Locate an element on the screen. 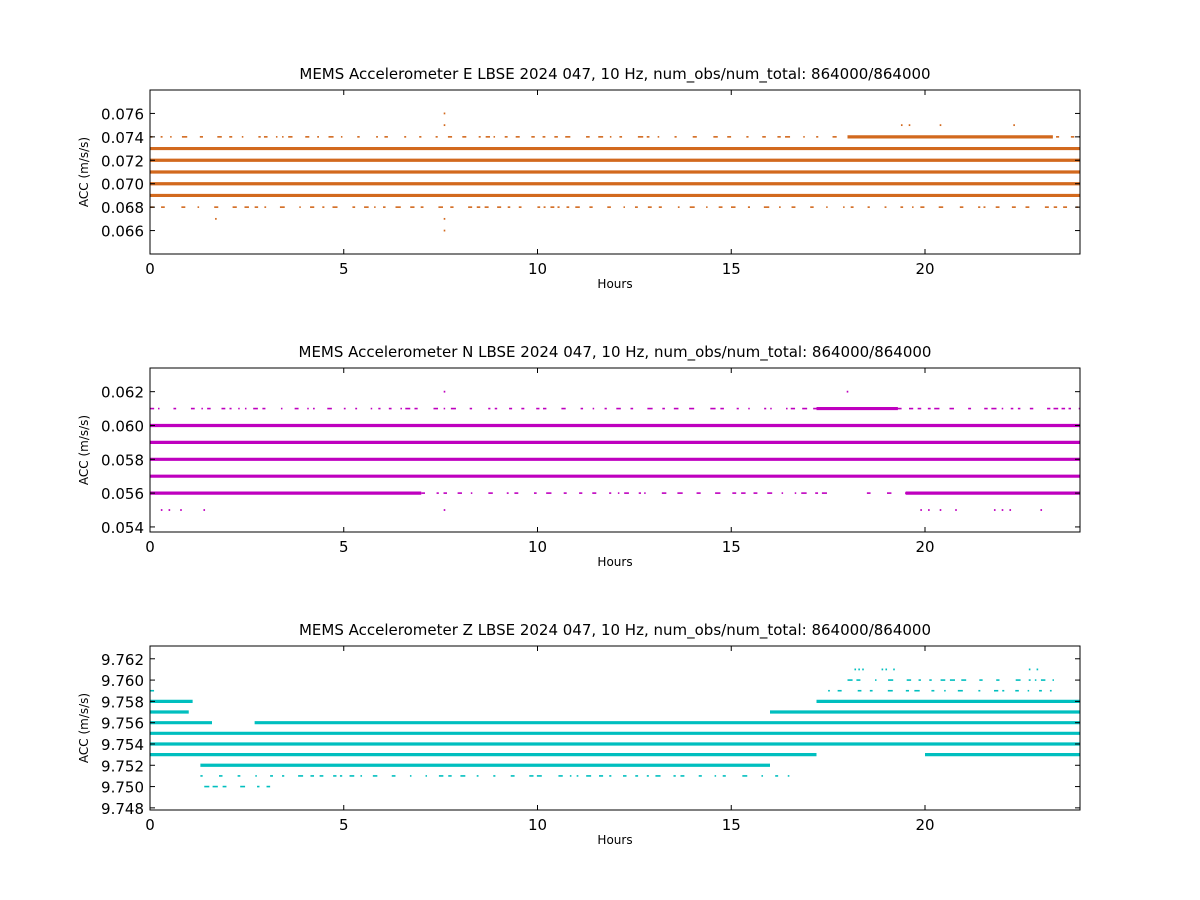 Image resolution: width=1200 pixels, height=900 pixels. x-tick-label-e-2: 10 is located at coordinates (537, 269).